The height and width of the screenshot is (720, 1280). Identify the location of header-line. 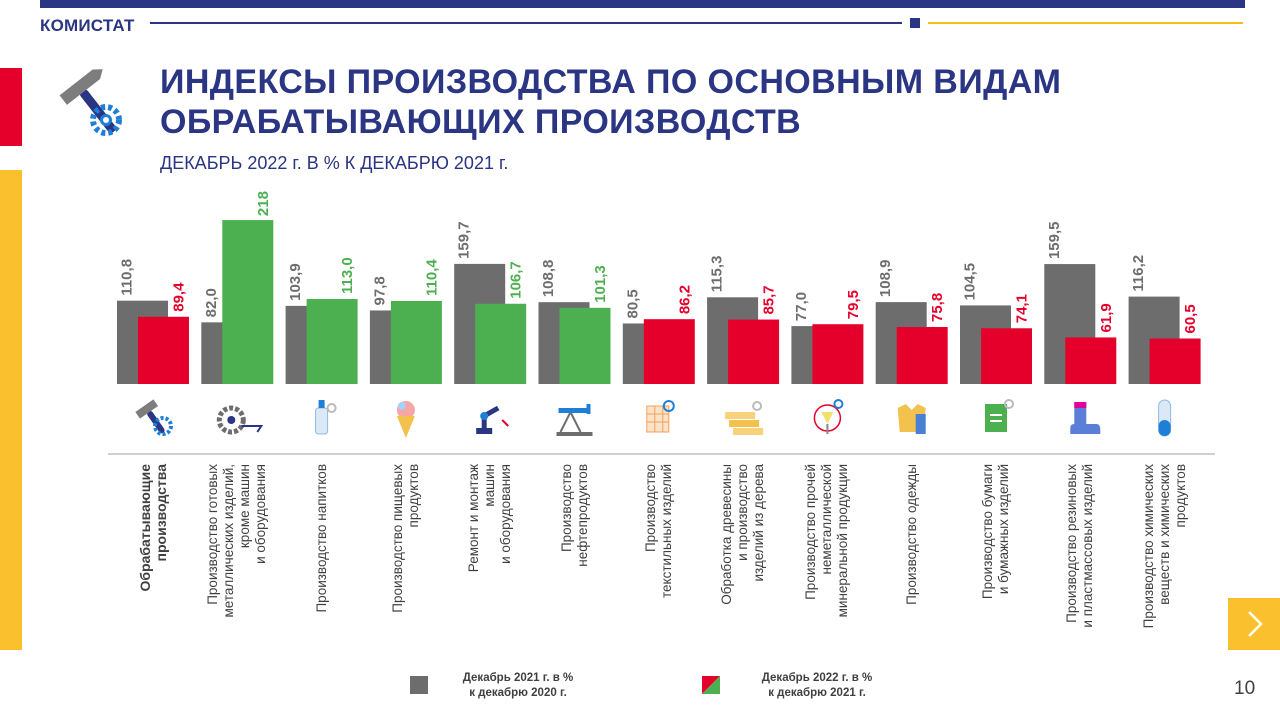
(526, 23).